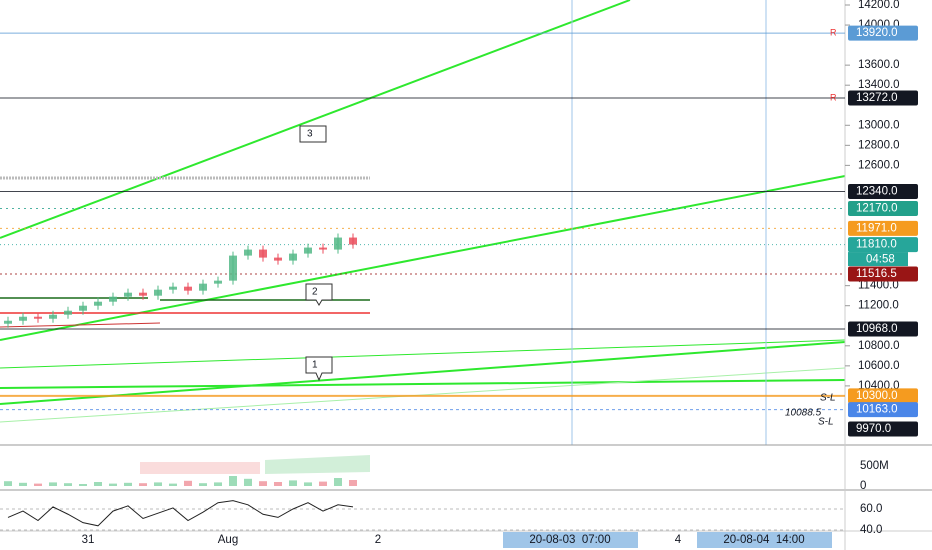 Image resolution: width=932 pixels, height=550 pixels. What do you see at coordinates (879, 125) in the screenshot?
I see `y-tick-label: 13000.0` at bounding box center [879, 125].